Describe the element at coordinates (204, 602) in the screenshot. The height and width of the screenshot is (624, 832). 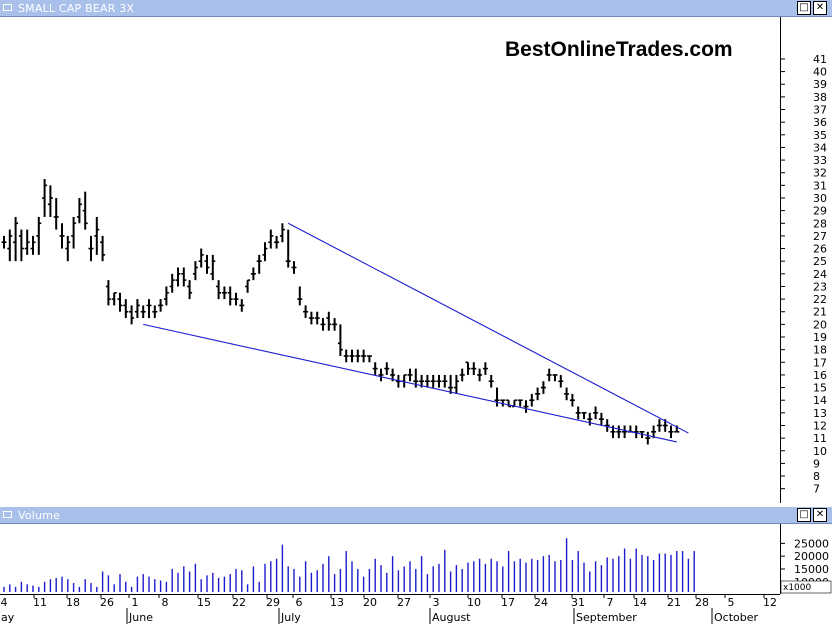
I see `date-day-label: 15` at that location.